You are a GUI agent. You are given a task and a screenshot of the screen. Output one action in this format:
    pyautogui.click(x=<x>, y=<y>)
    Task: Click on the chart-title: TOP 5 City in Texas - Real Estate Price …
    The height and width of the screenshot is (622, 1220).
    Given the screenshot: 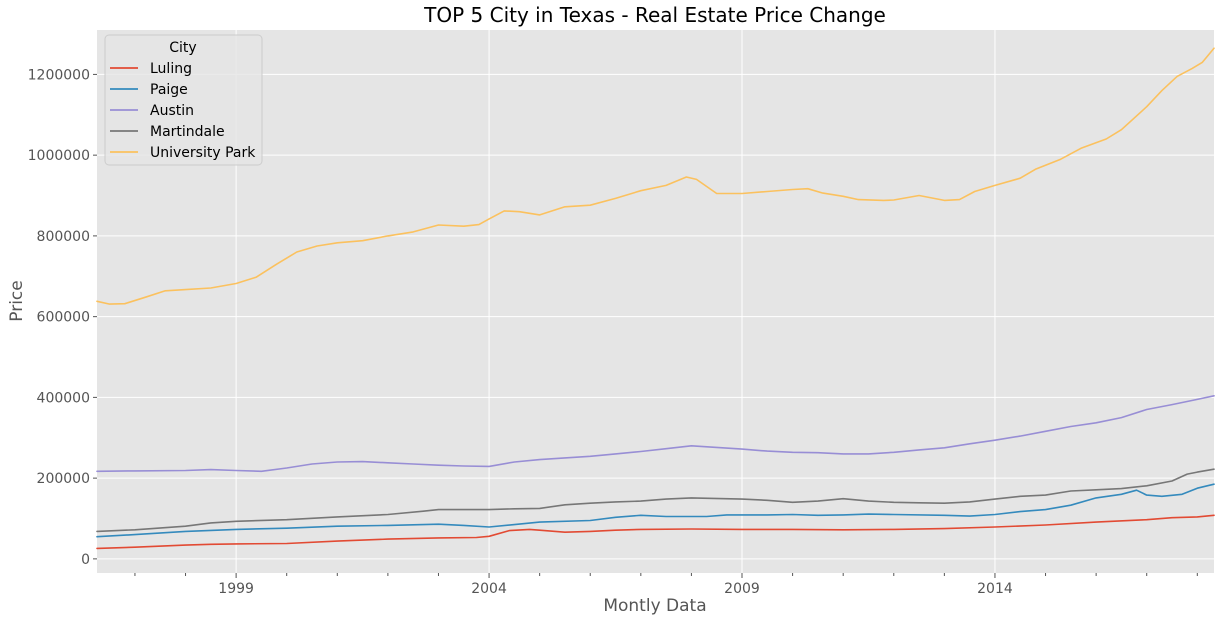 What is the action you would take?
    pyautogui.click(x=654, y=15)
    